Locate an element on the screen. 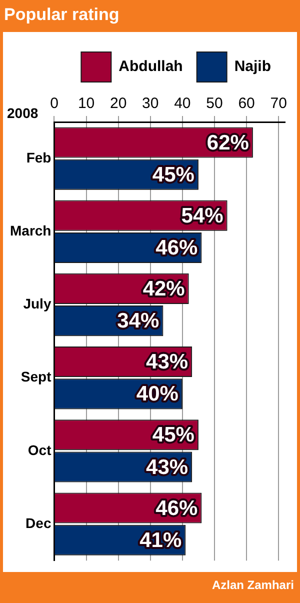 This screenshot has height=603, width=300. y-tick-label: Feb is located at coordinates (39, 157).